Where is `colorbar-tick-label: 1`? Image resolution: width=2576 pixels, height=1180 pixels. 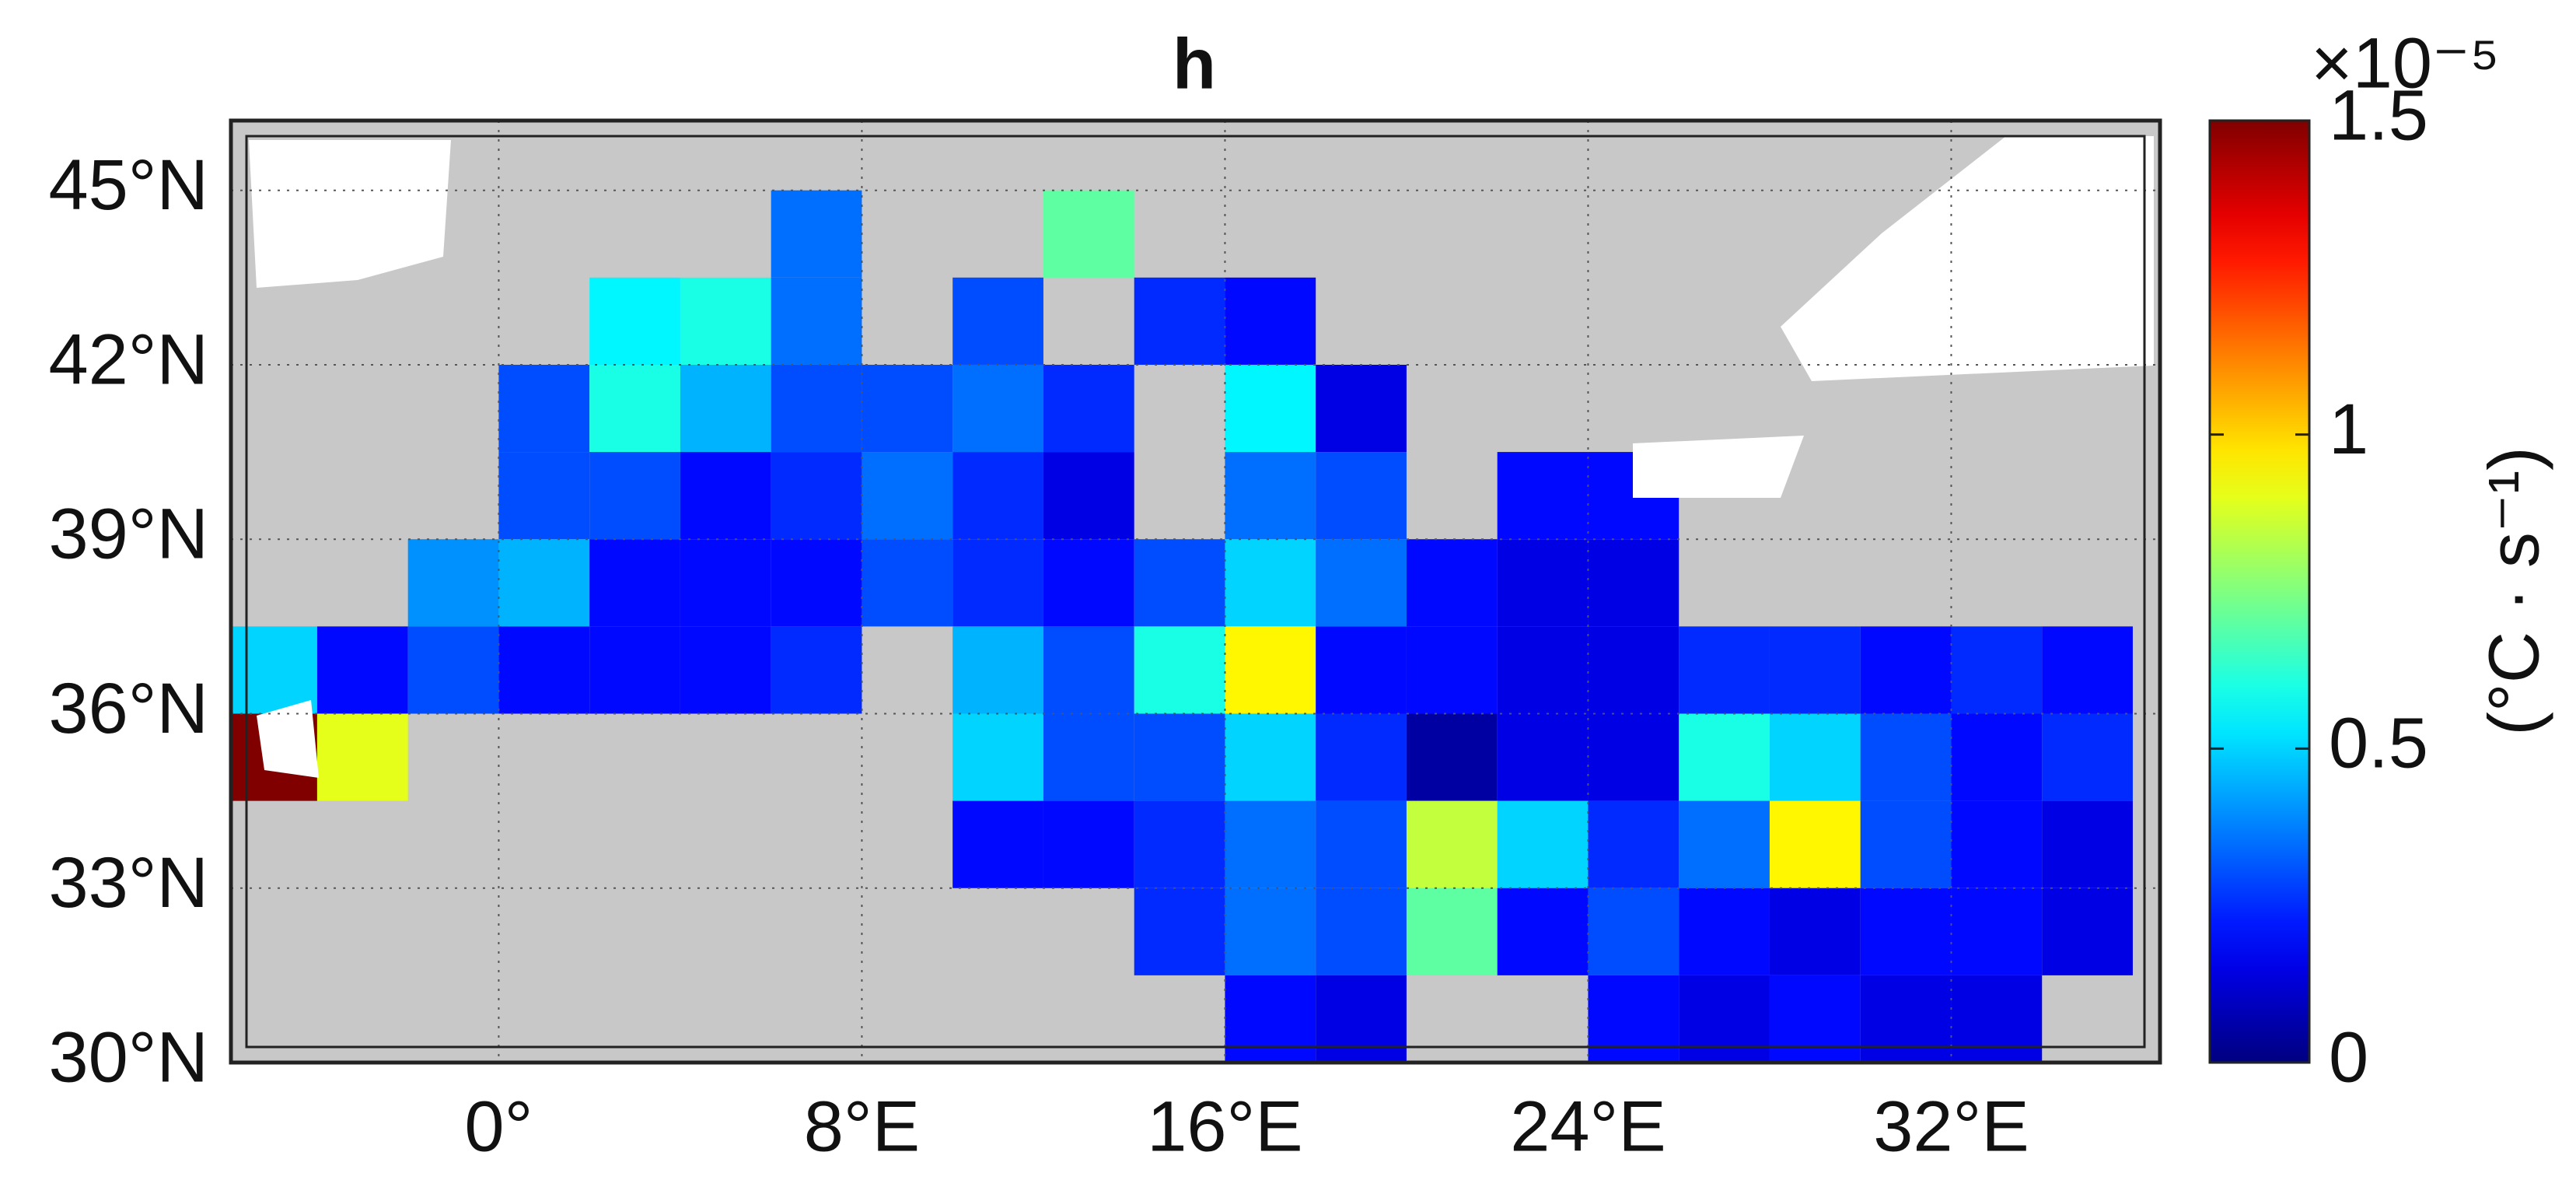
colorbar-tick-label: 1 is located at coordinates (2348, 429).